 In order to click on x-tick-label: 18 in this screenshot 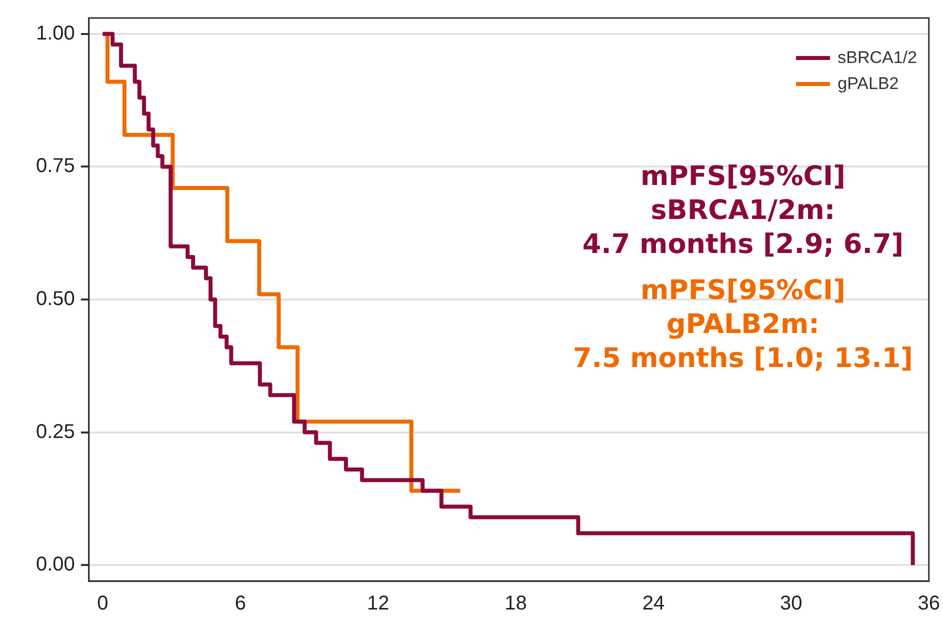, I will do `click(515, 603)`.